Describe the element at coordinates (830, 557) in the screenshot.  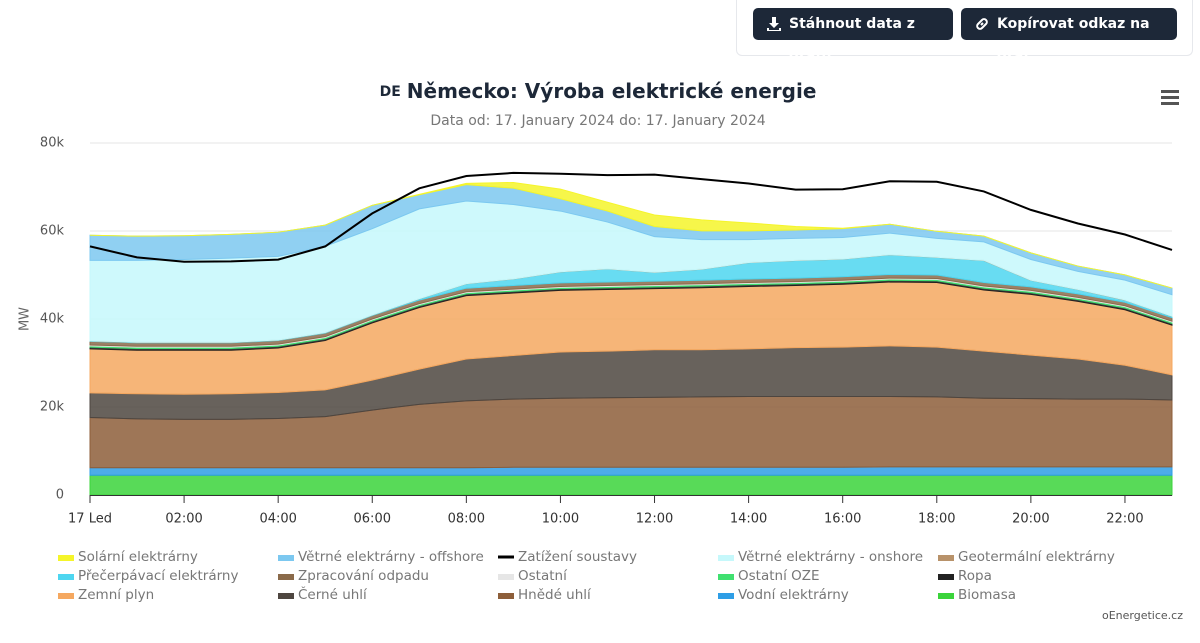
I see `legend-label: Větrné elektrárny - onshore` at that location.